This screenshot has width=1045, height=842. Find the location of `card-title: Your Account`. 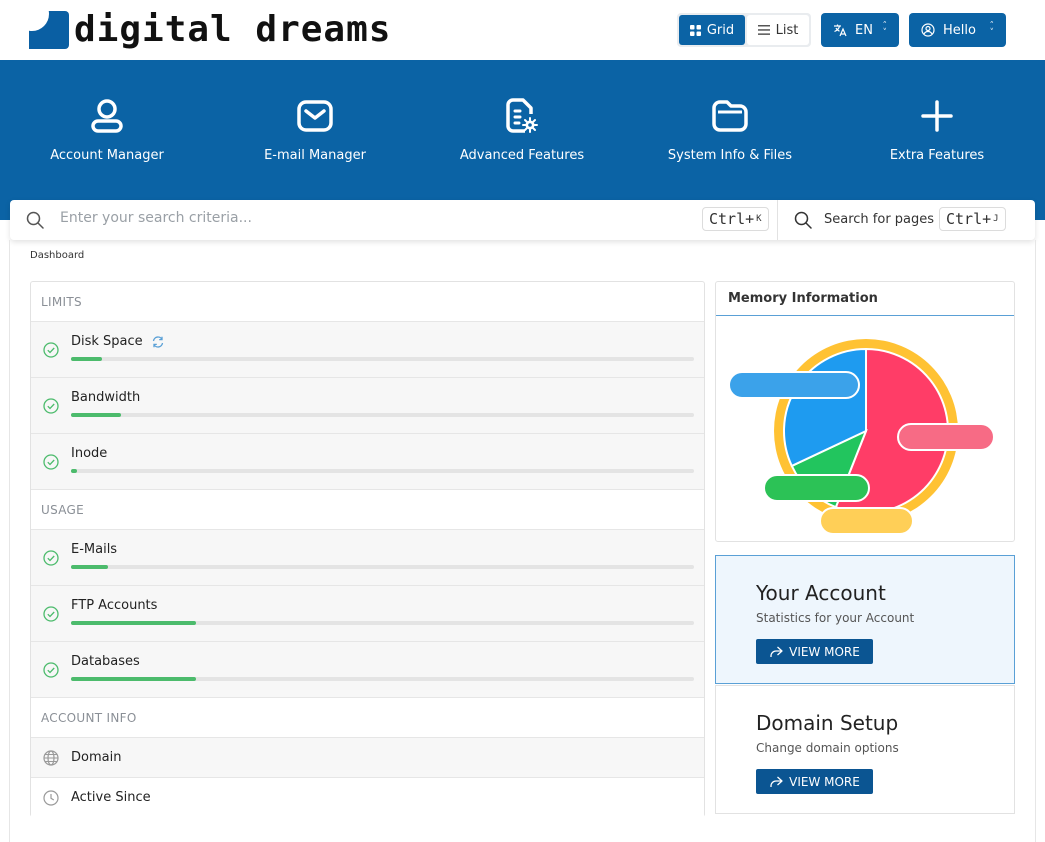

card-title: Your Account is located at coordinates (821, 593).